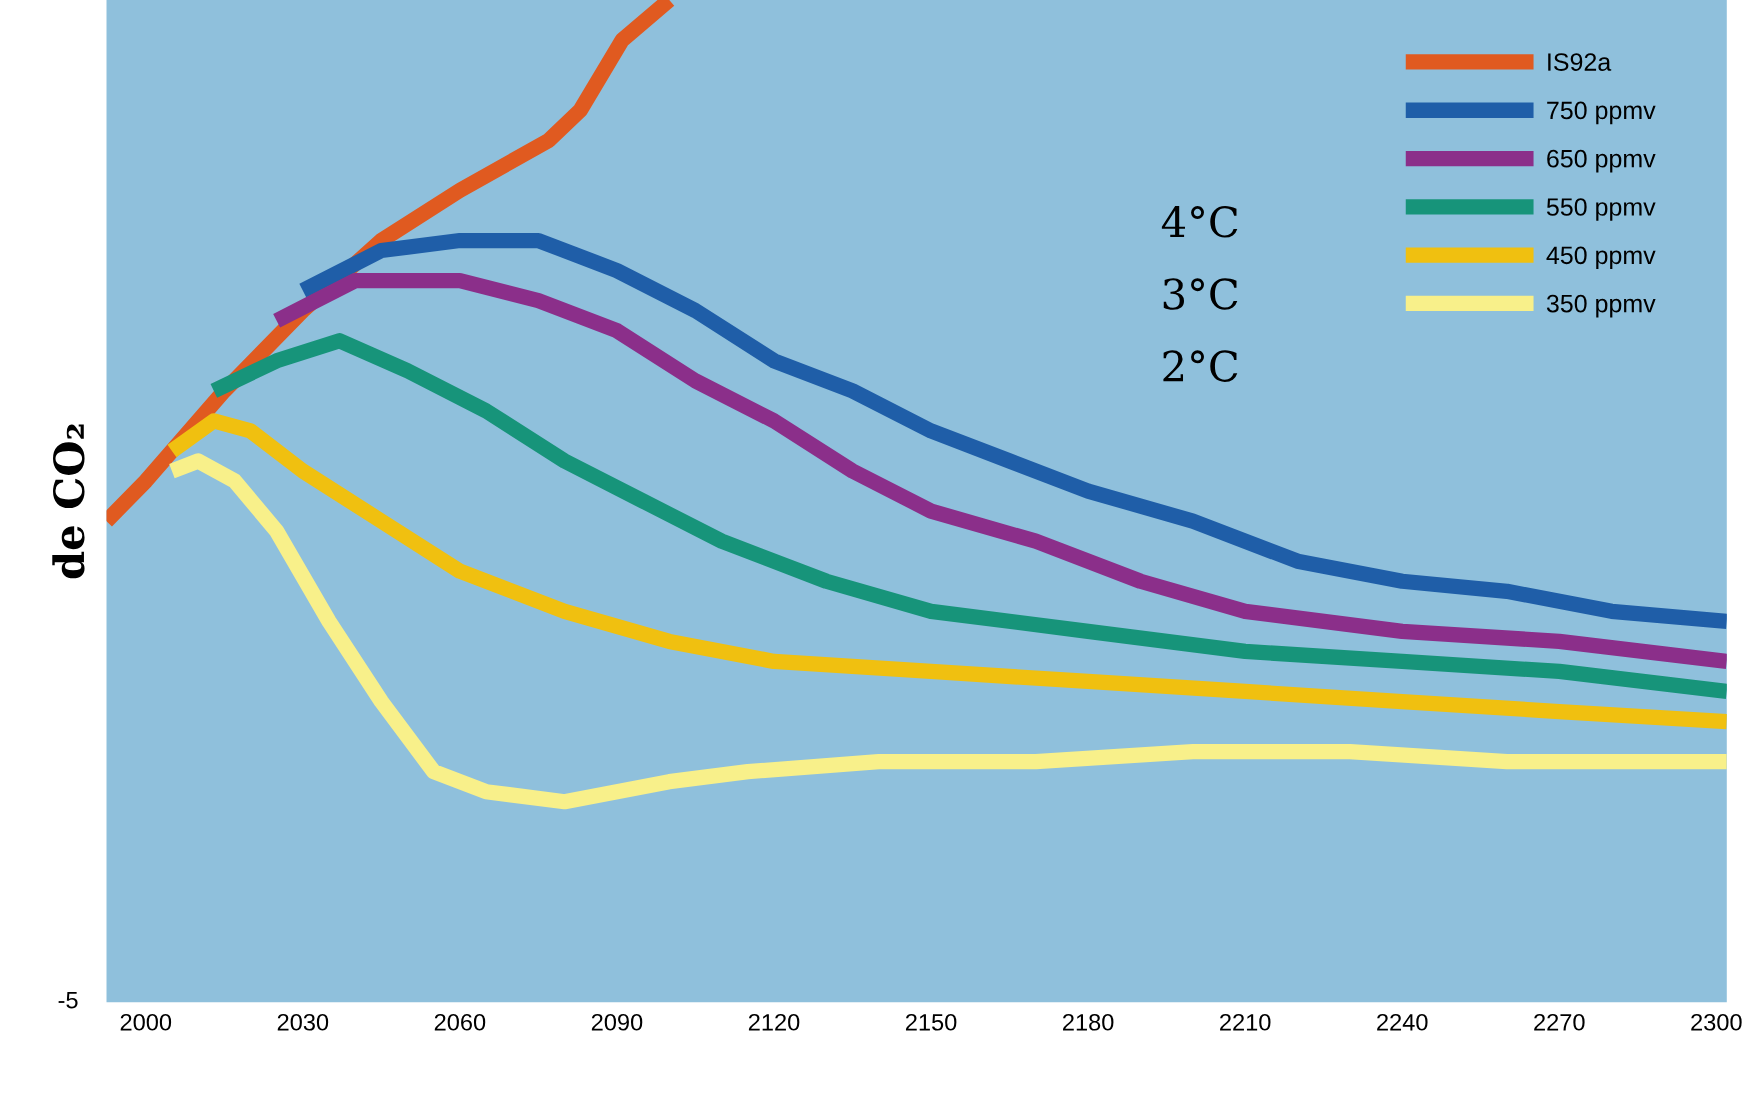 The image size is (1746, 1116). Describe the element at coordinates (617, 1022) in the screenshot. I see `x-tick-label: 2090` at that location.